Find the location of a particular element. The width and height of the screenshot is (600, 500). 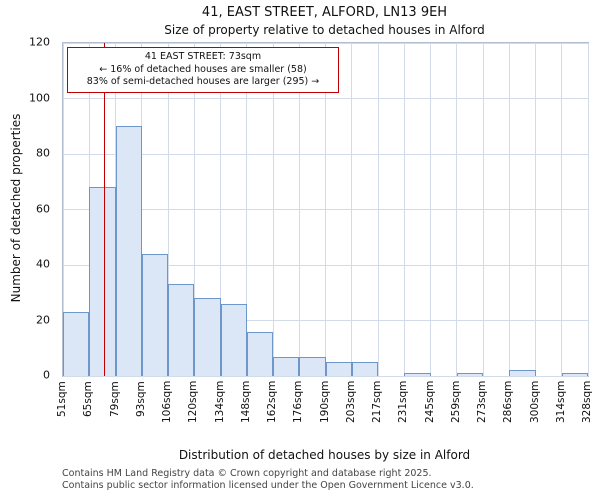

x-tick-label: 203sqm is located at coordinates (350, 402).